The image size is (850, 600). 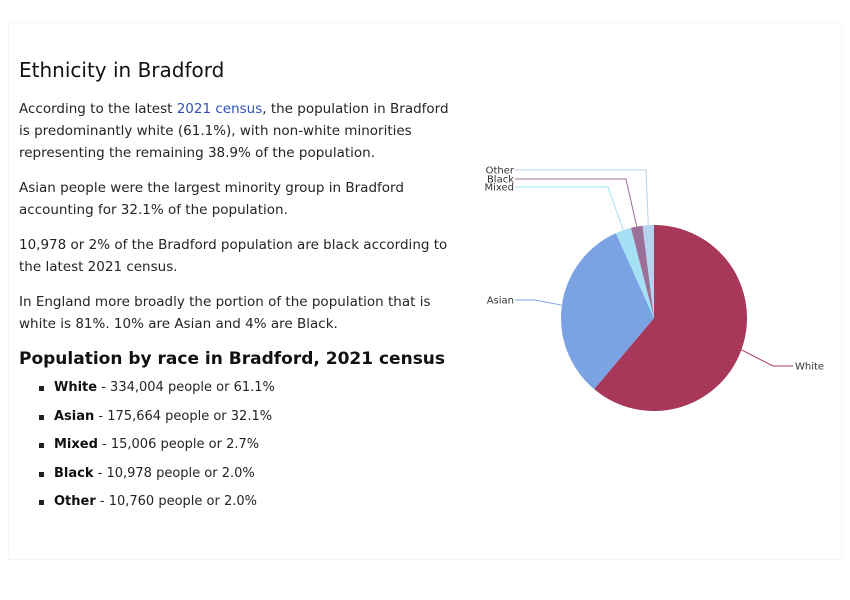 I want to click on leader-line-black, so click(x=576, y=202).